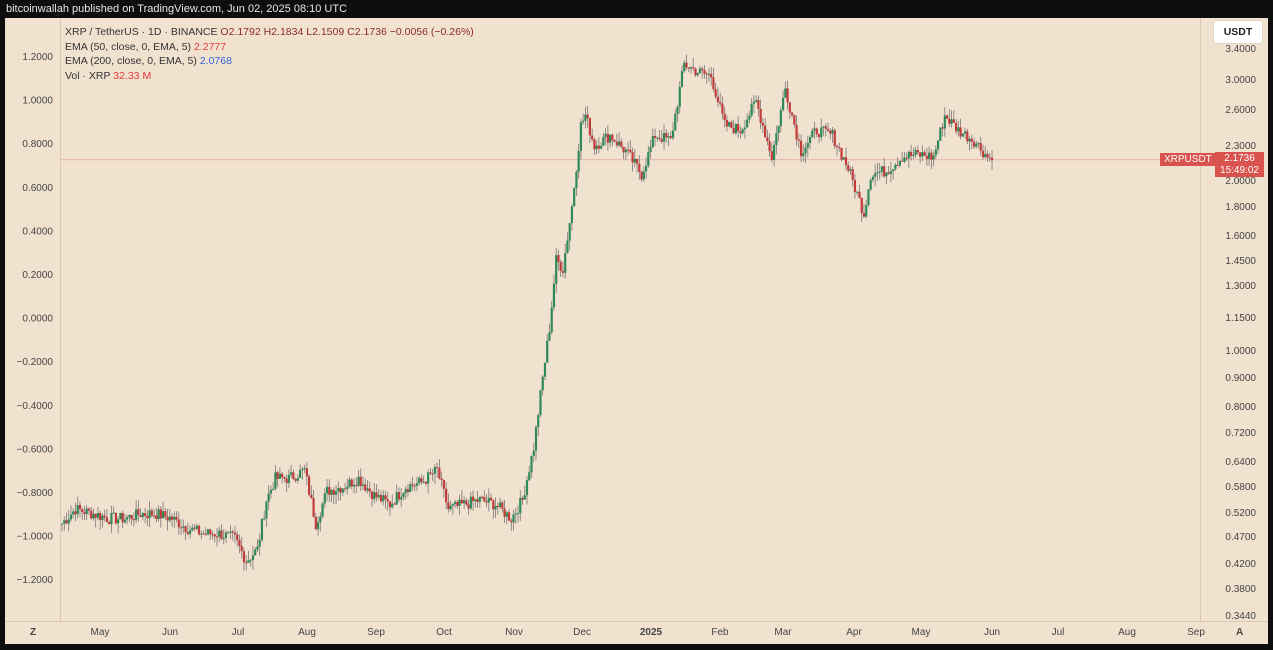  I want to click on legend-volume-row: Vol · XRP 32.33 M, so click(269, 76).